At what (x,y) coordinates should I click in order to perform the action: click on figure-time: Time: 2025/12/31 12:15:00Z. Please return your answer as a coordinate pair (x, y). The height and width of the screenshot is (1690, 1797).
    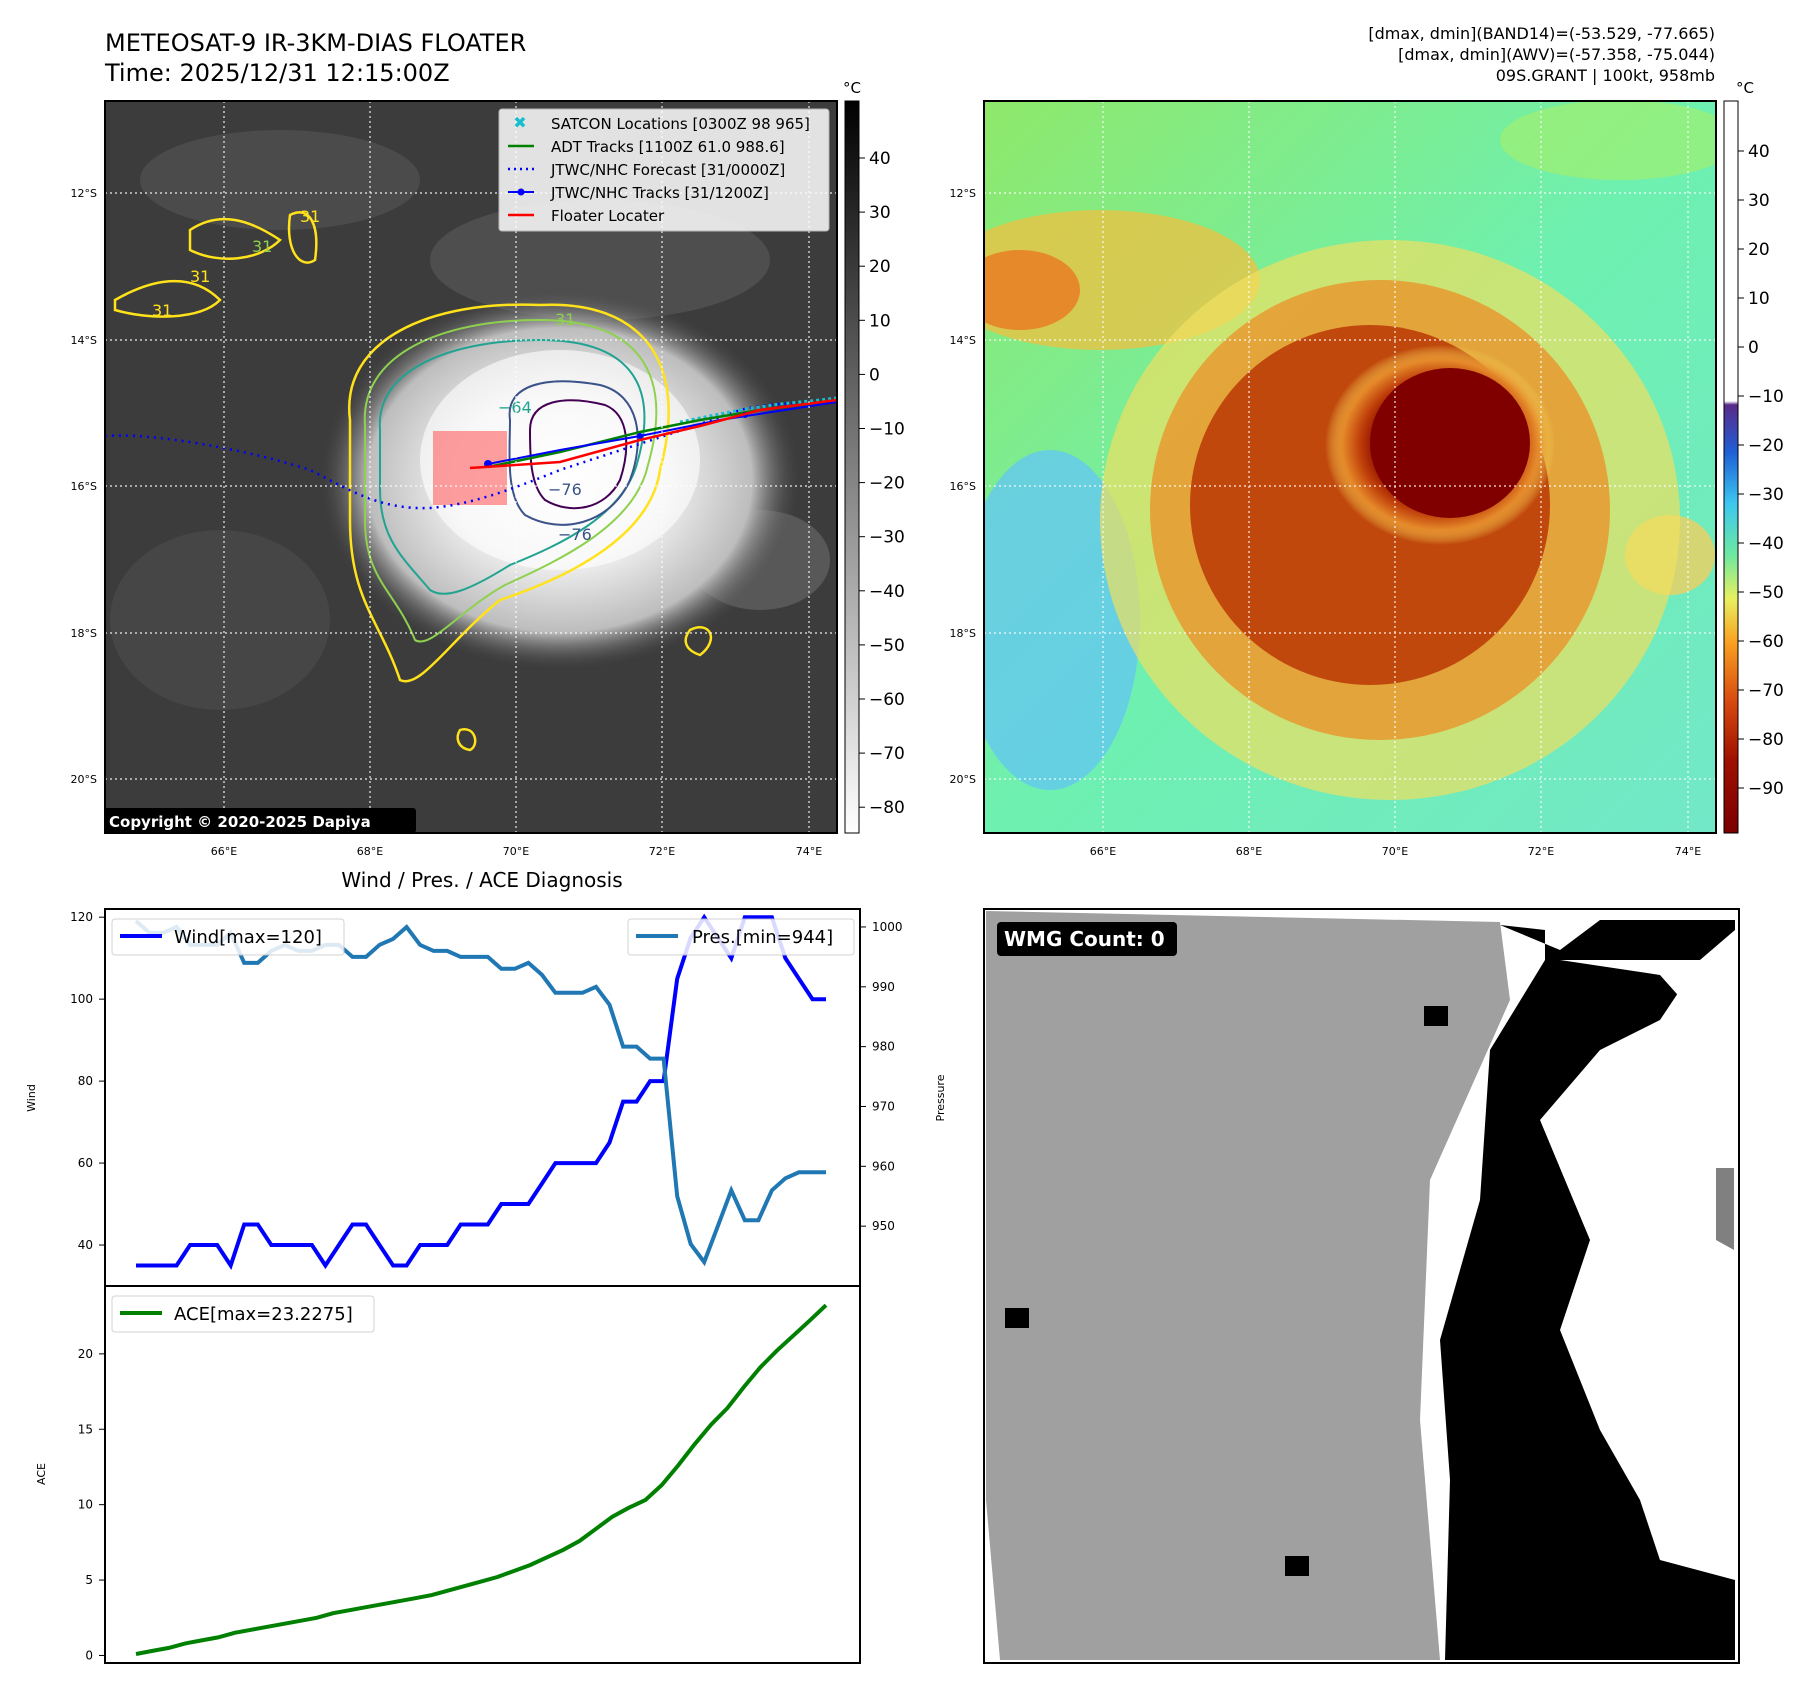
    Looking at the image, I should click on (277, 73).